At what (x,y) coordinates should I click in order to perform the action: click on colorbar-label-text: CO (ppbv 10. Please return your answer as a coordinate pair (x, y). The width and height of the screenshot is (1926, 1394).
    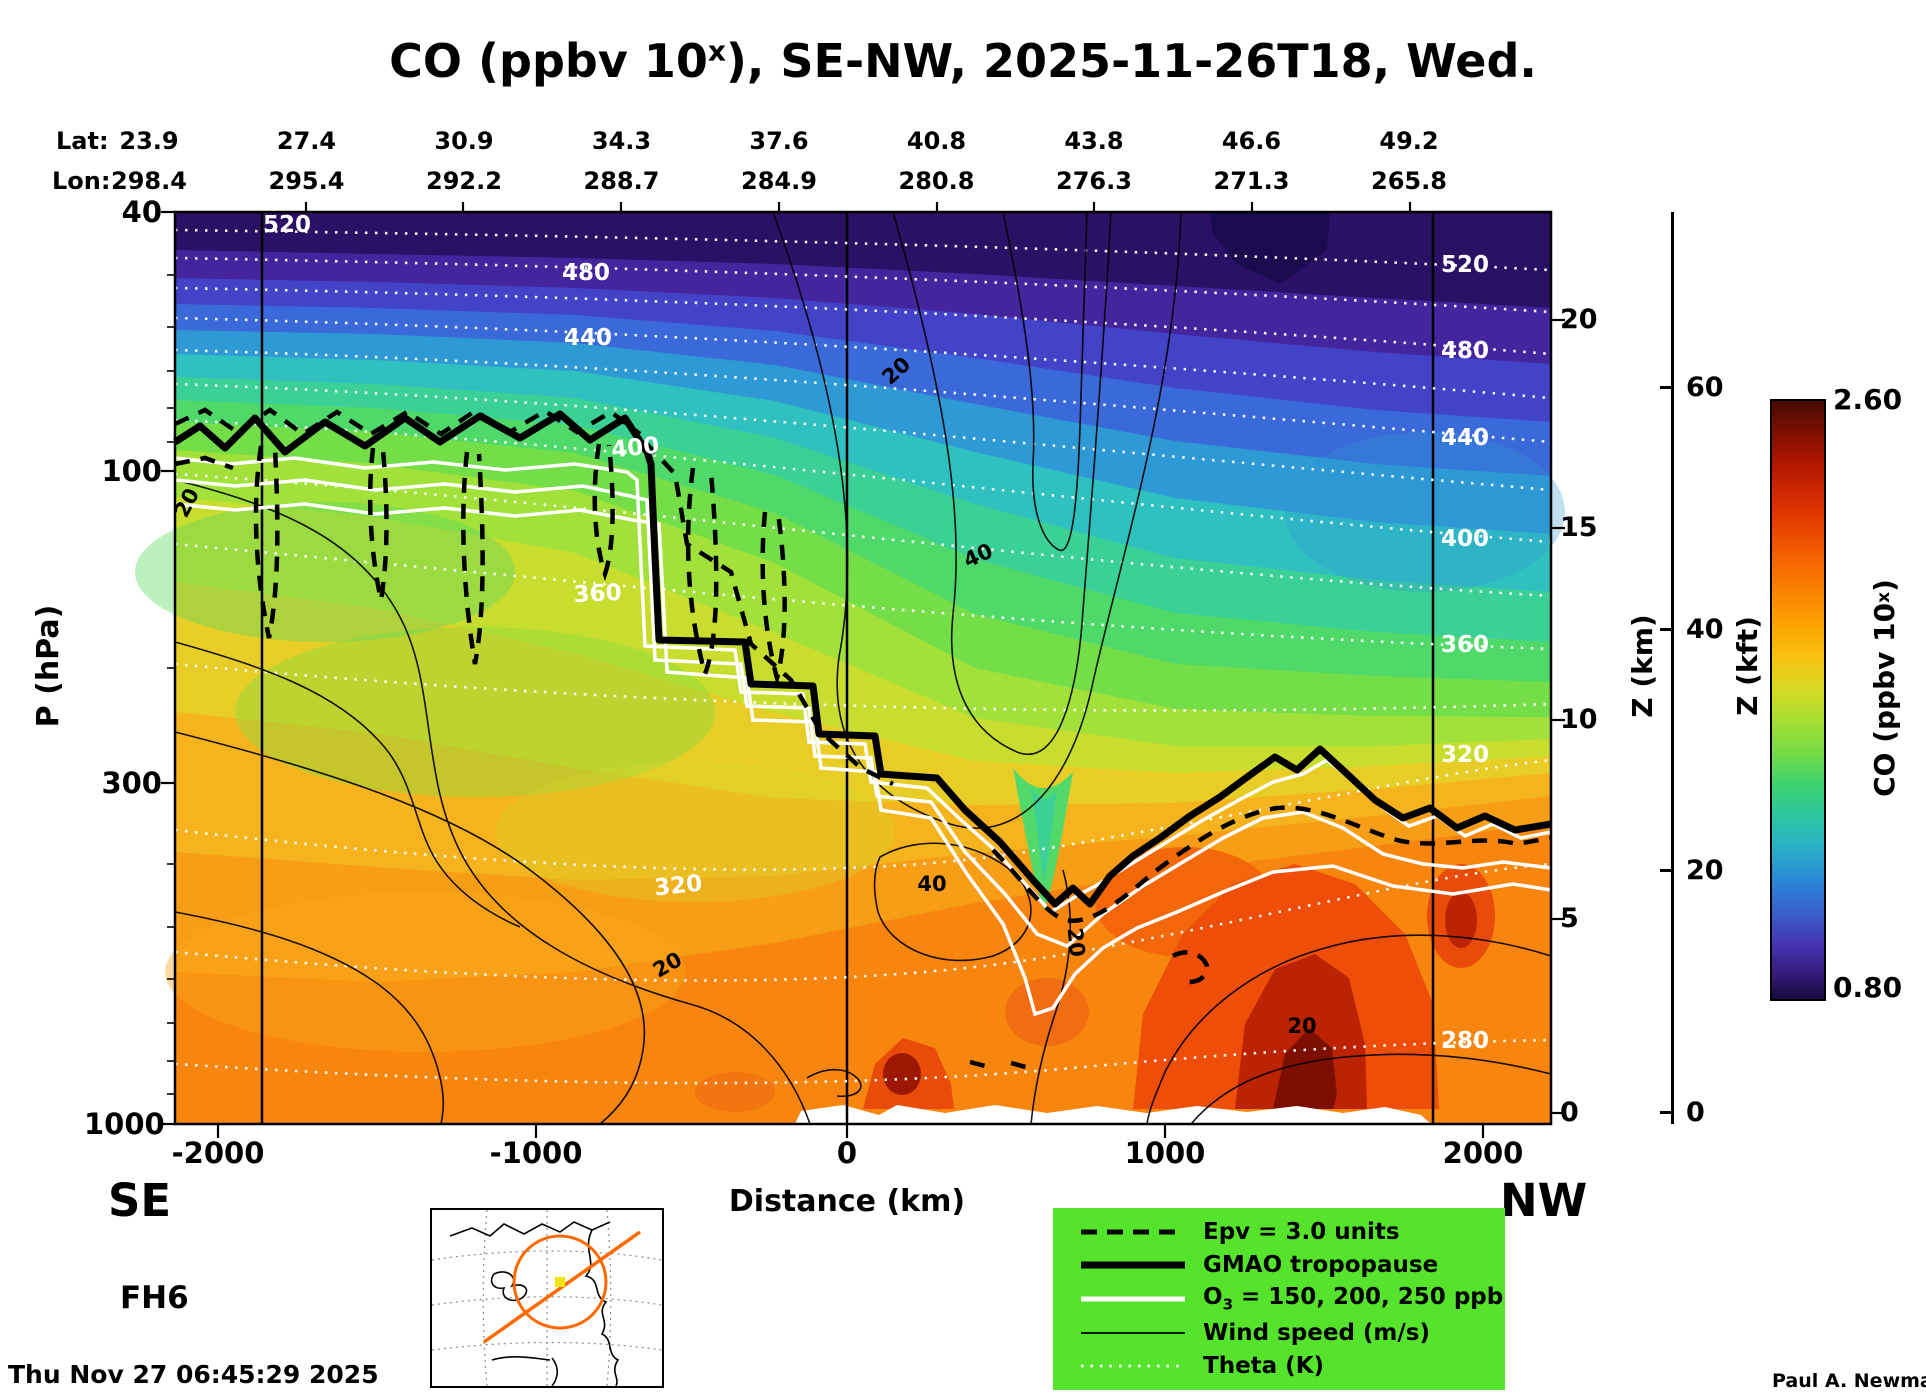
    Looking at the image, I should click on (1884, 699).